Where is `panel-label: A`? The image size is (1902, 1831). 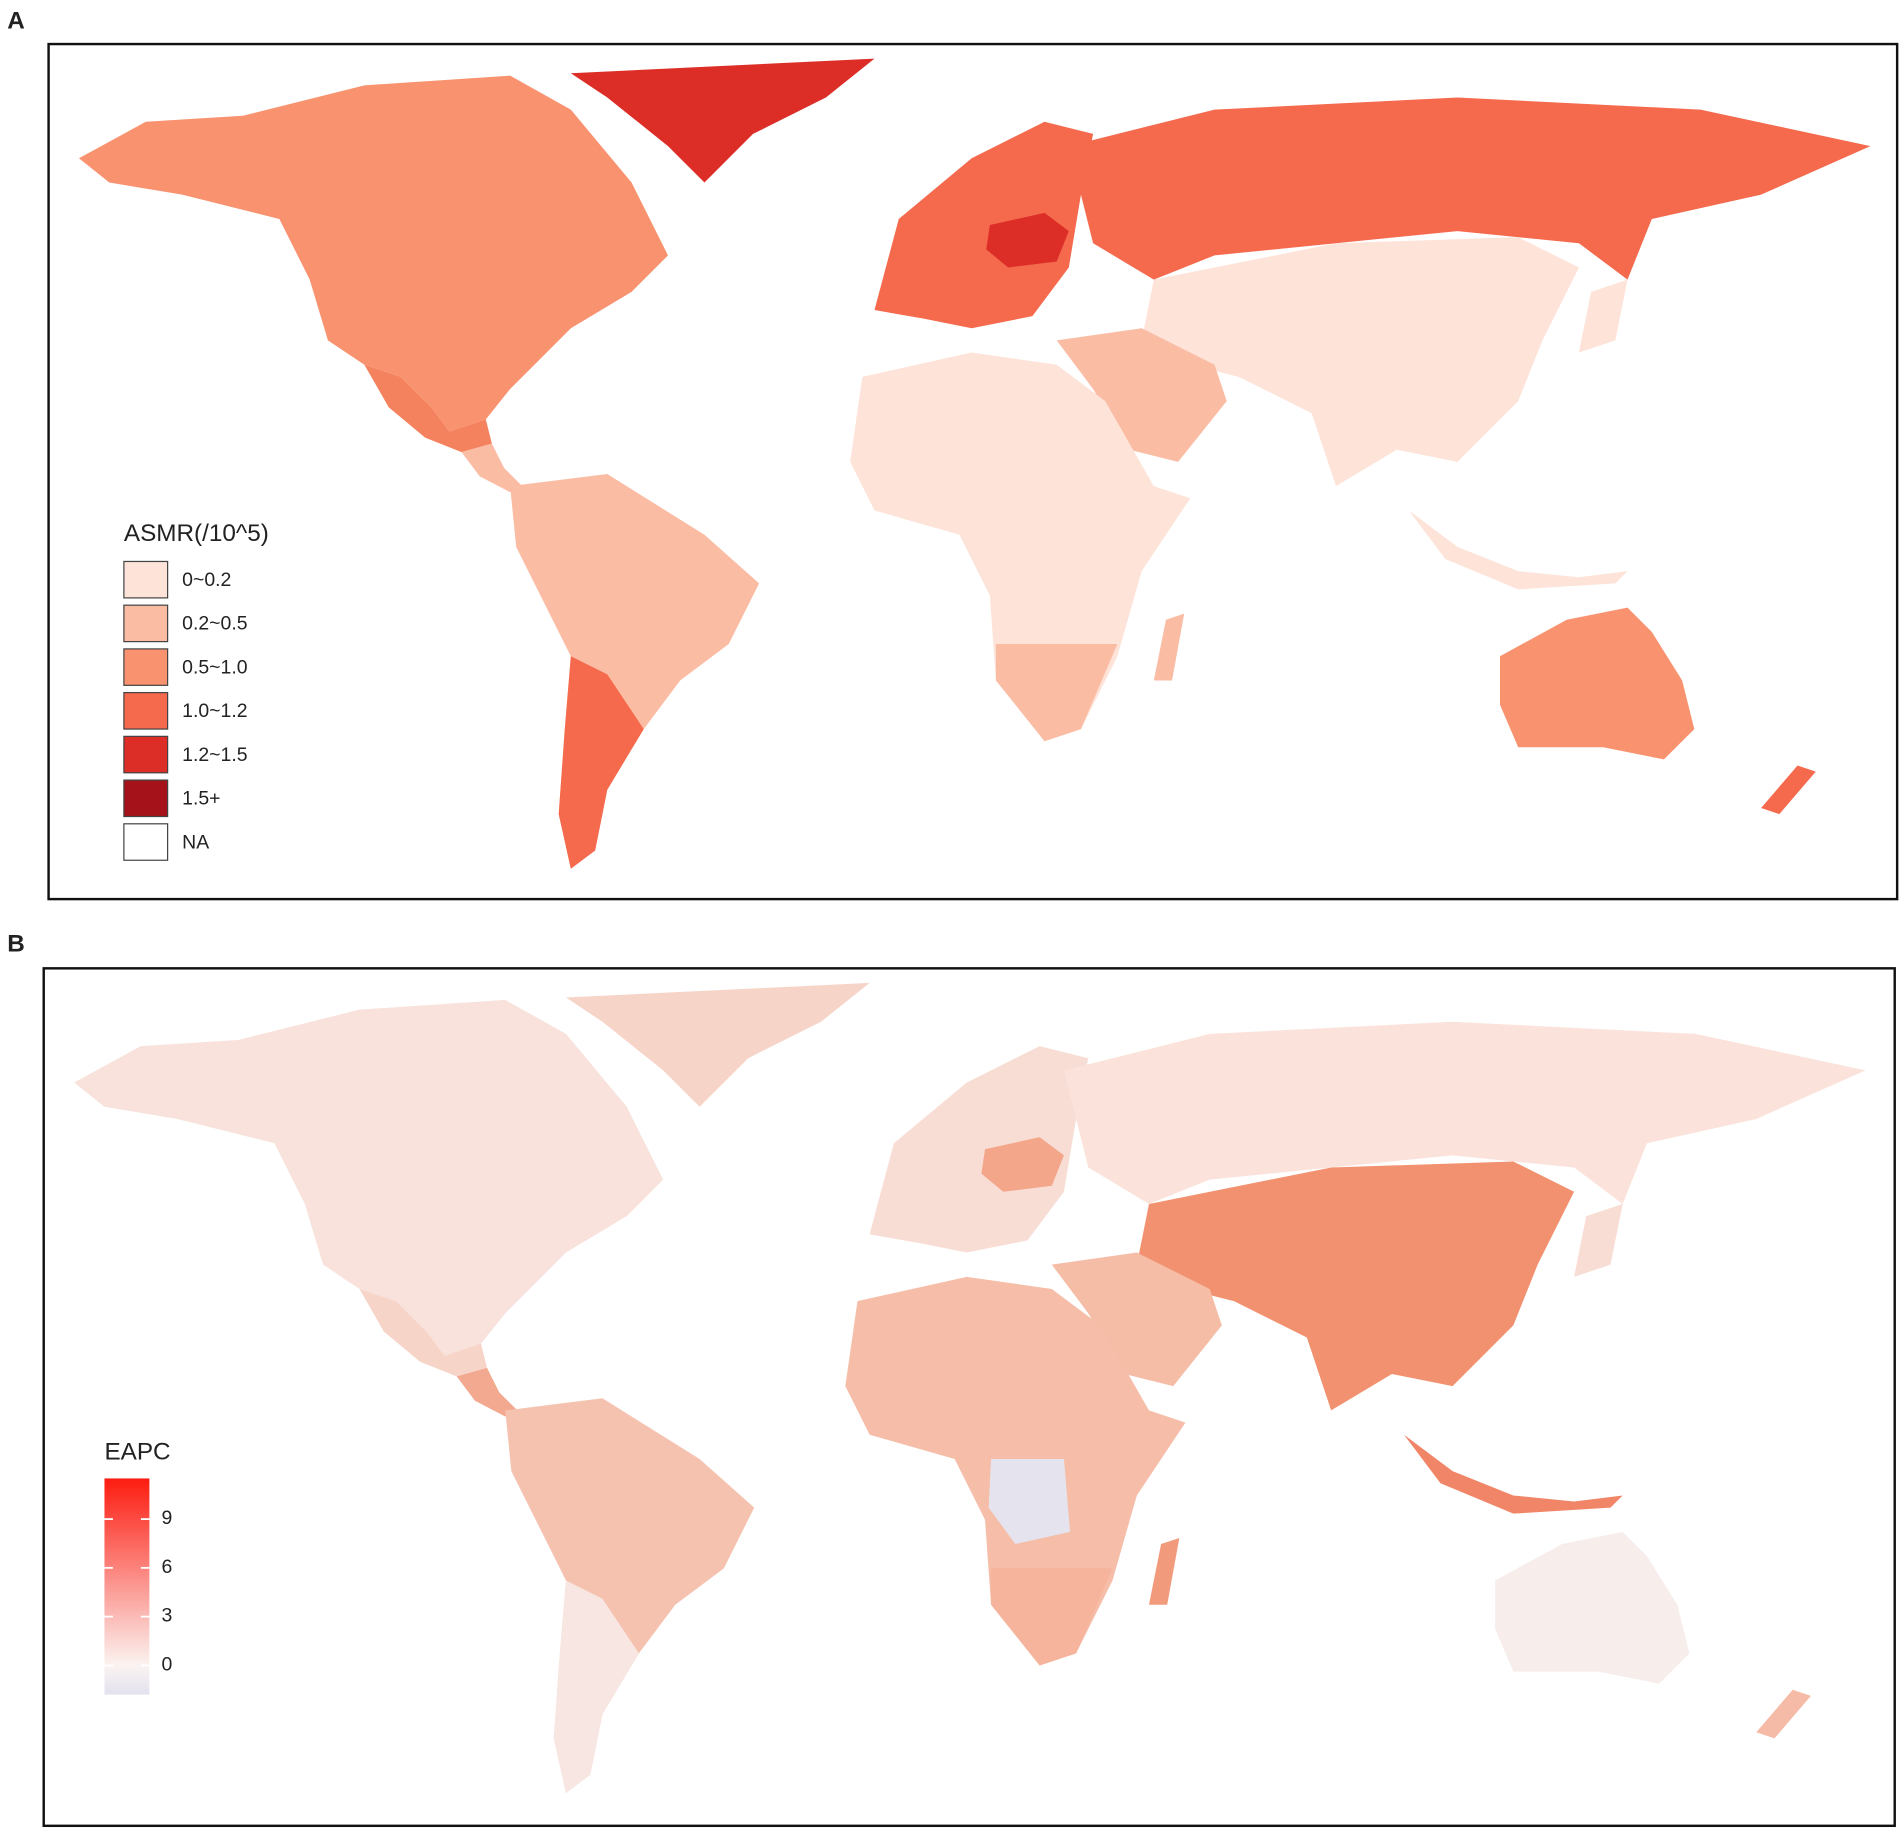
panel-label: A is located at coordinates (16, 21).